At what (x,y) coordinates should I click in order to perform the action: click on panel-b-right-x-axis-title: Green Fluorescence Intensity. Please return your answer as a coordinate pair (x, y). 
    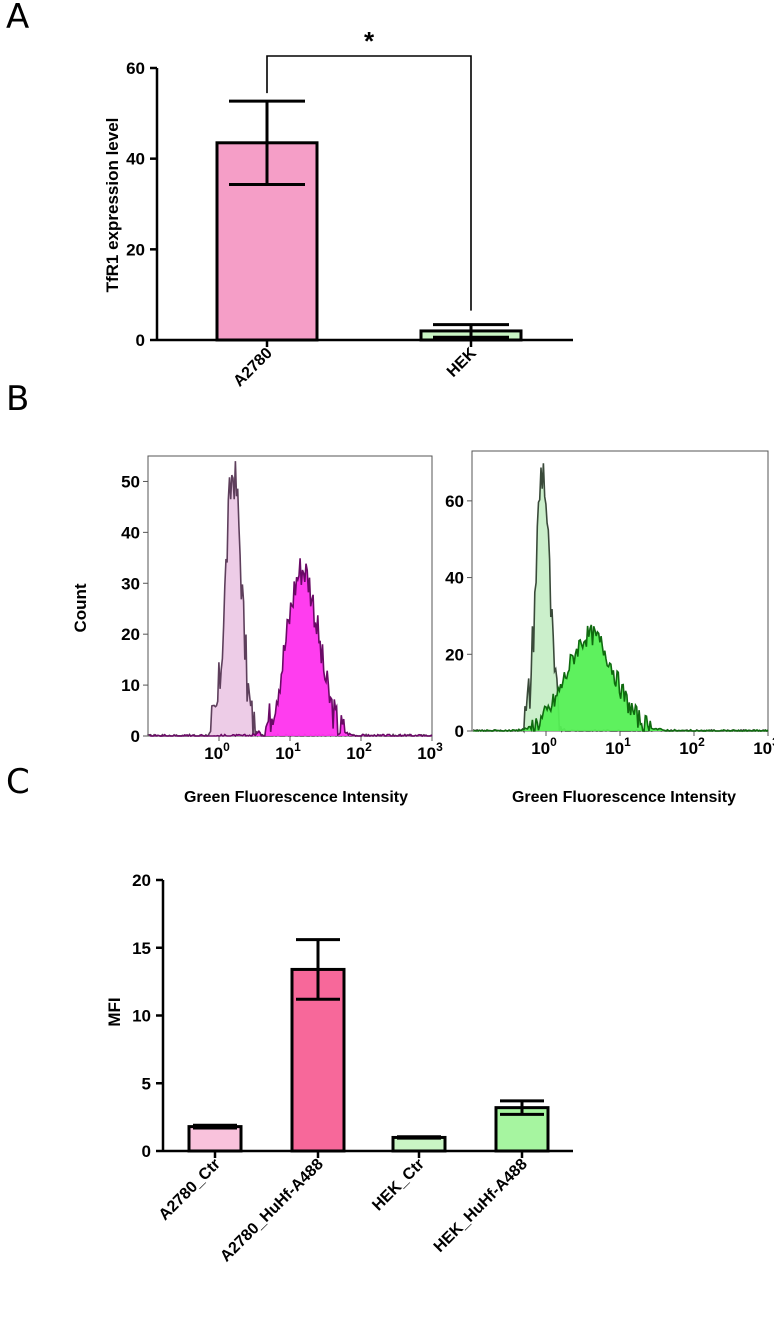
    Looking at the image, I should click on (624, 797).